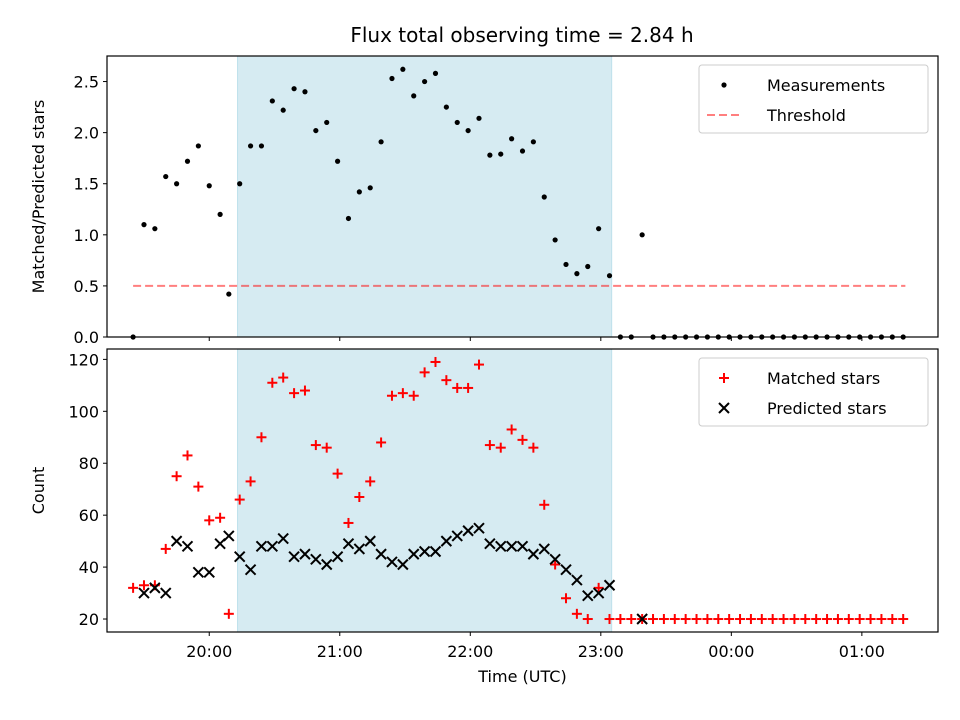 This screenshot has height=720, width=960. What do you see at coordinates (209, 651) in the screenshot?
I see `x-tick-label: 20:00` at bounding box center [209, 651].